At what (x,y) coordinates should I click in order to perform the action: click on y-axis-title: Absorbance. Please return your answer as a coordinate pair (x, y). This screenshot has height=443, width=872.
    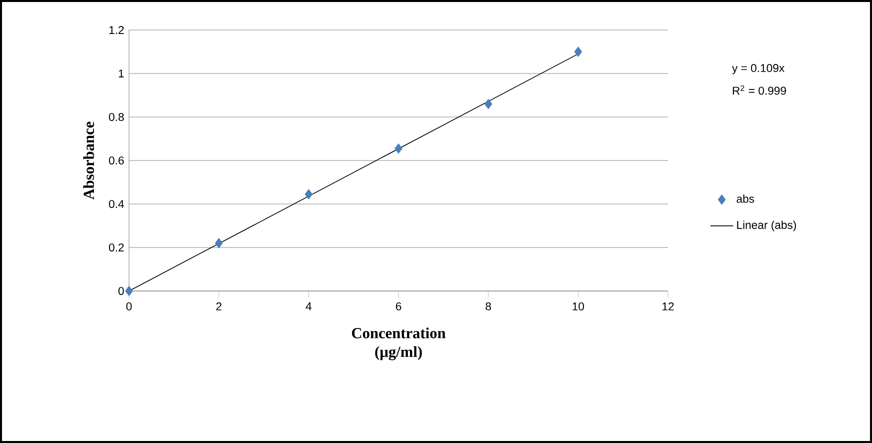
    Looking at the image, I should click on (88, 161).